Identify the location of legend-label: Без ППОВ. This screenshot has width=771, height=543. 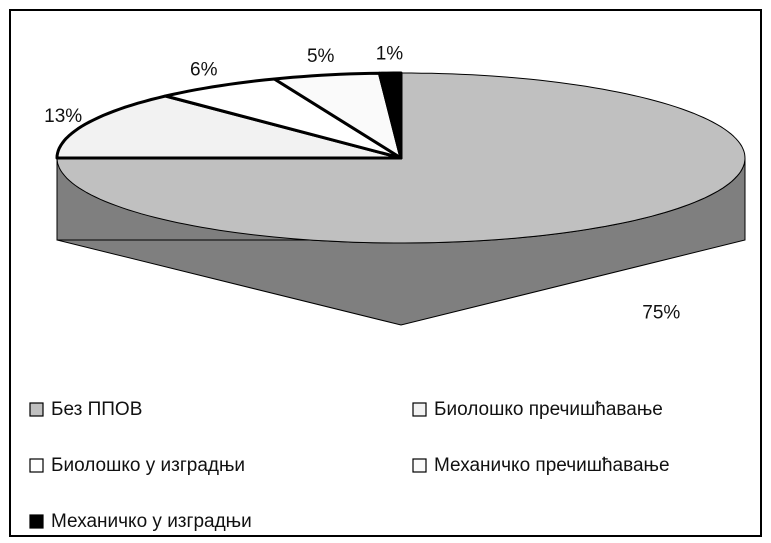
(96, 409).